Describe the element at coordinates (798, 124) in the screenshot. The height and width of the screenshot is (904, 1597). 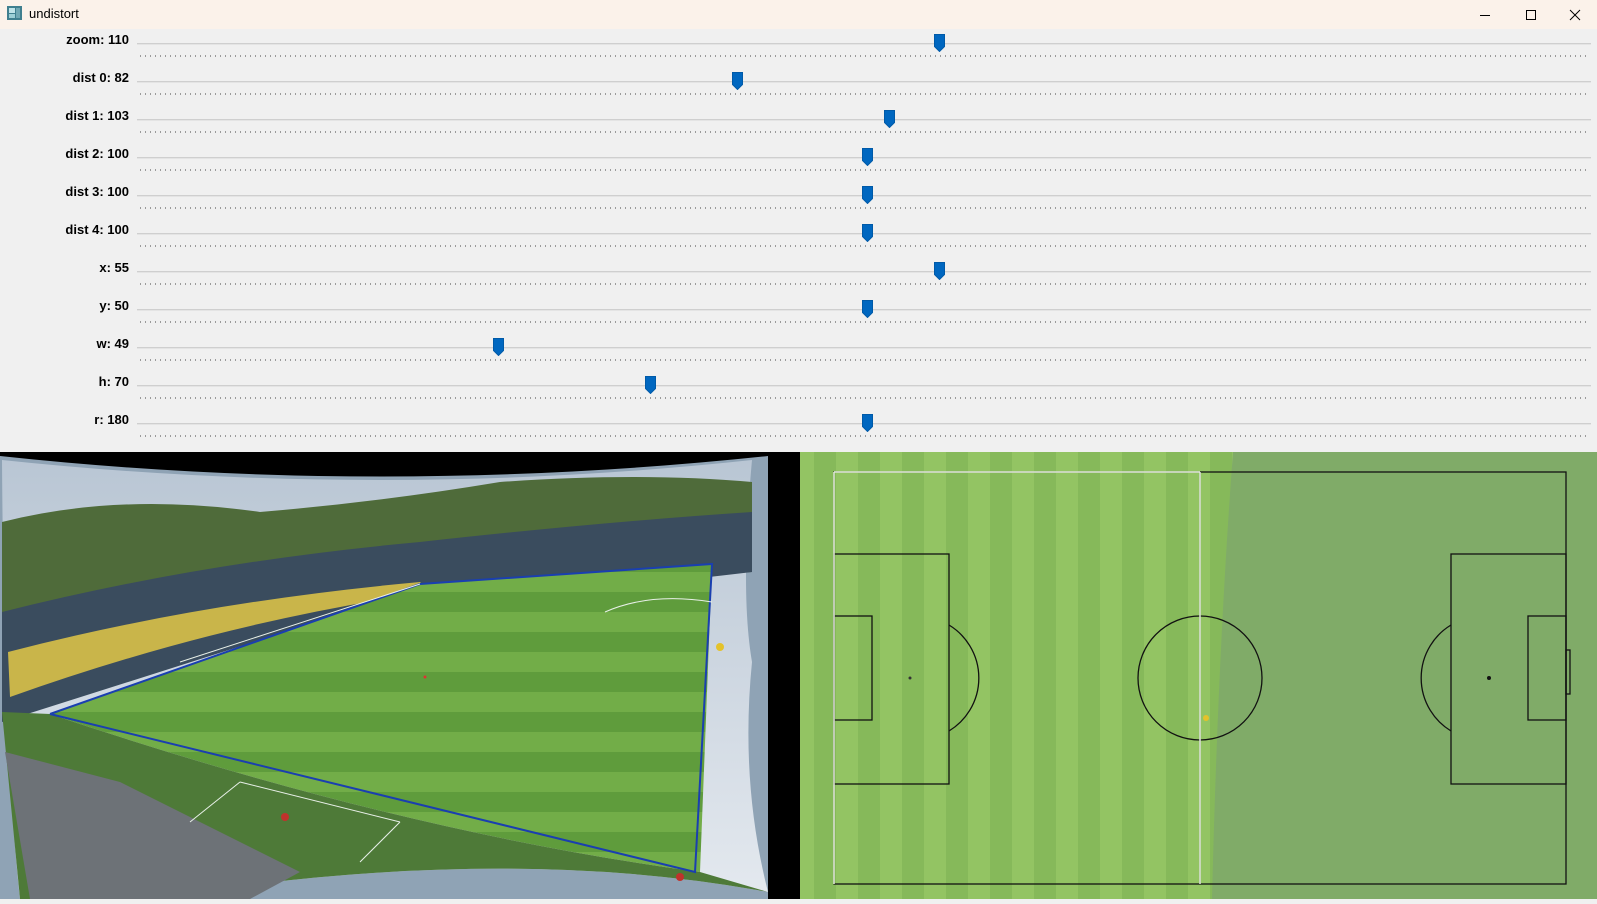
I see `slider-row-dist1: dist 1: 103` at that location.